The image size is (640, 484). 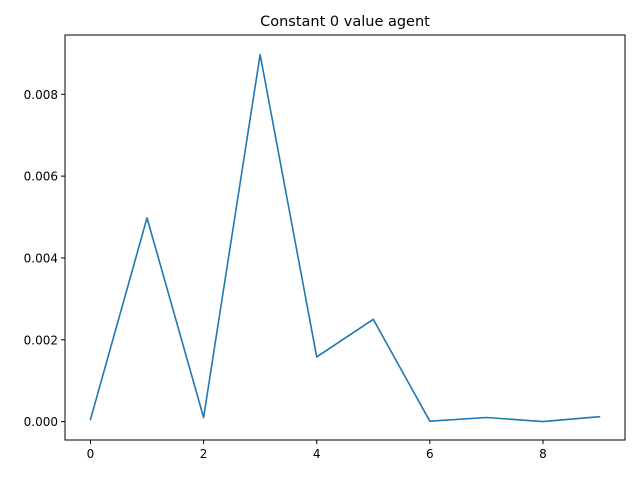 I want to click on y-tick-label: 0.000, so click(x=41, y=422).